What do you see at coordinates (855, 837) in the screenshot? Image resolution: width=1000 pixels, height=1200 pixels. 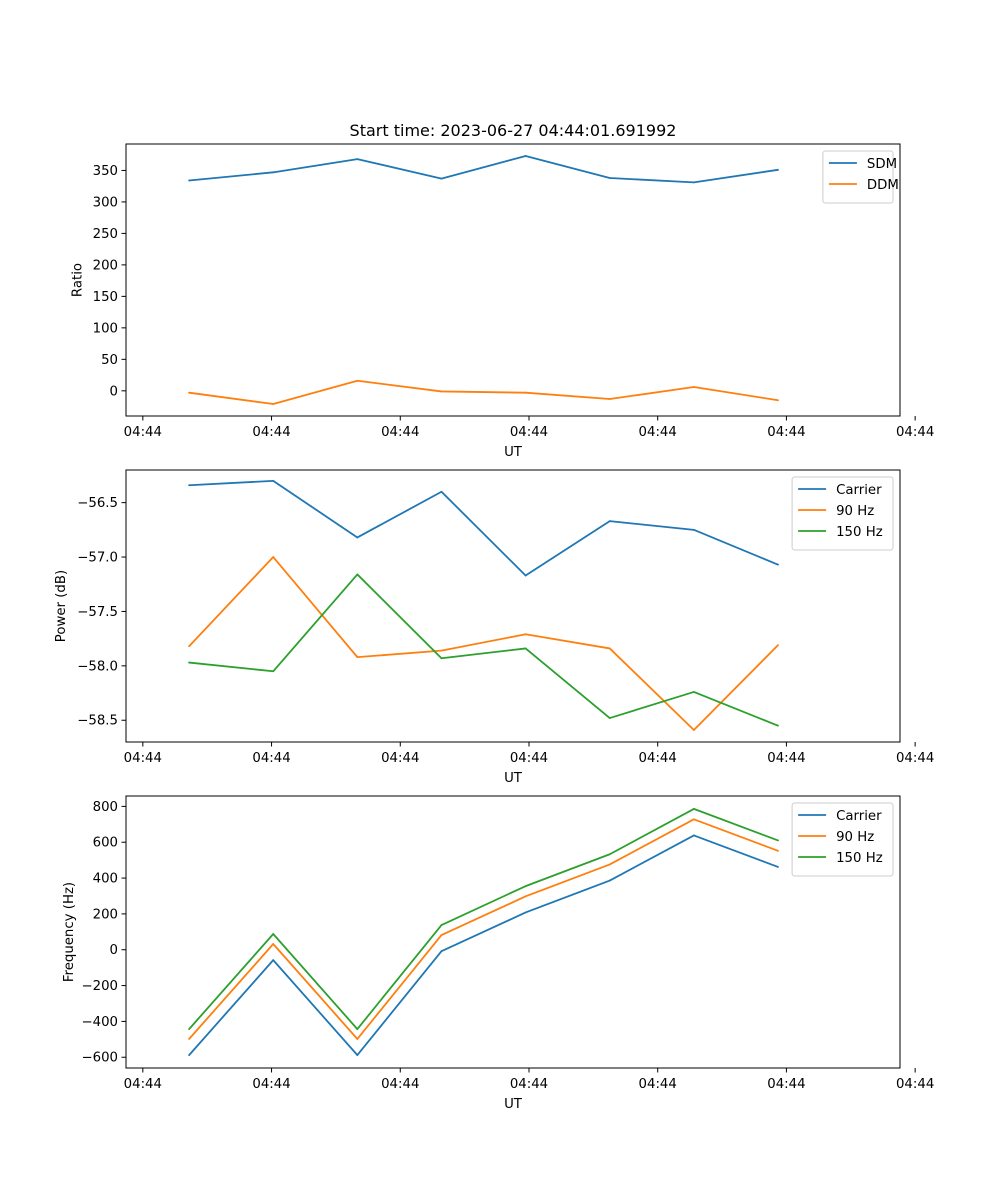 I see `frequency-legend-label-90-hz: 90 Hz` at bounding box center [855, 837].